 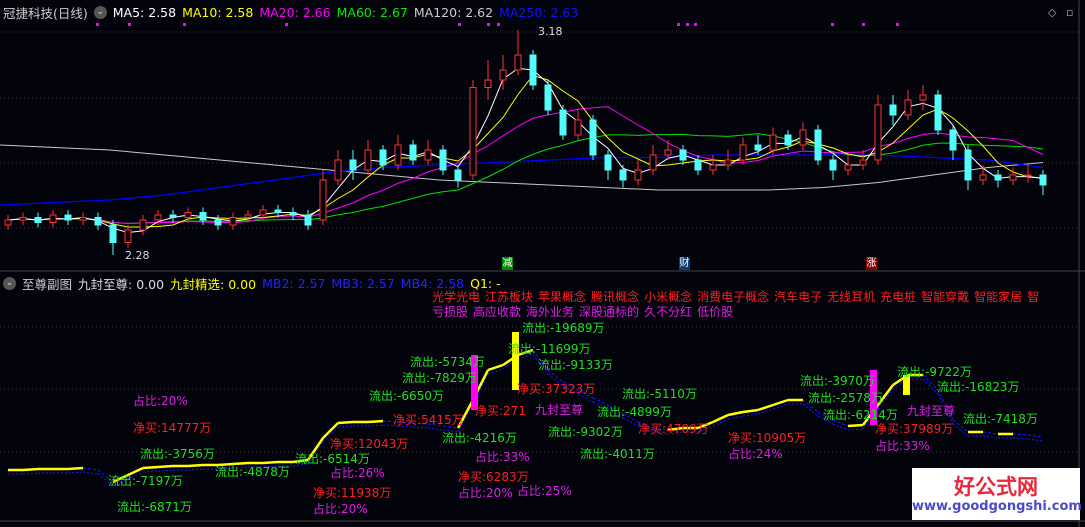 I want to click on outflow-label: 流出:-4216万, so click(x=479, y=438).